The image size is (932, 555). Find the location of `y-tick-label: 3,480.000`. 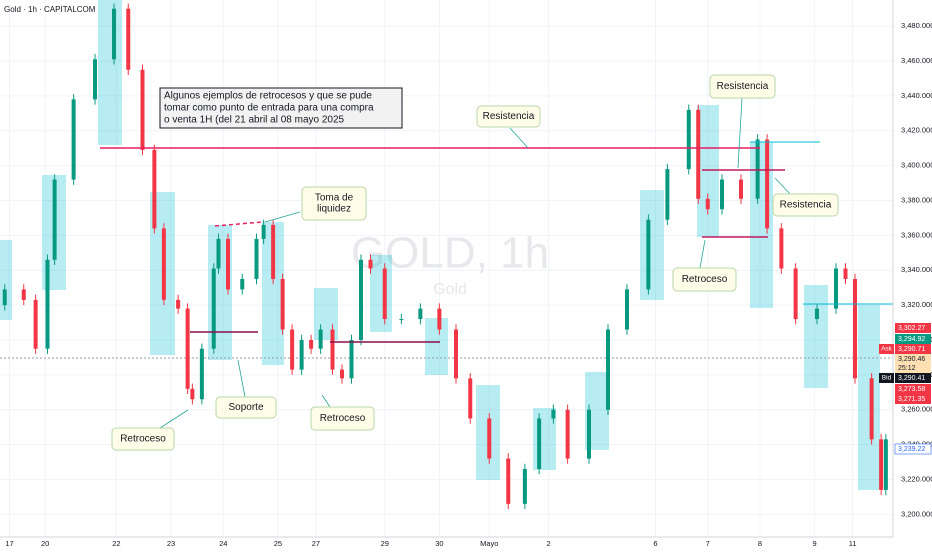

y-tick-label: 3,480.000 is located at coordinates (916, 25).